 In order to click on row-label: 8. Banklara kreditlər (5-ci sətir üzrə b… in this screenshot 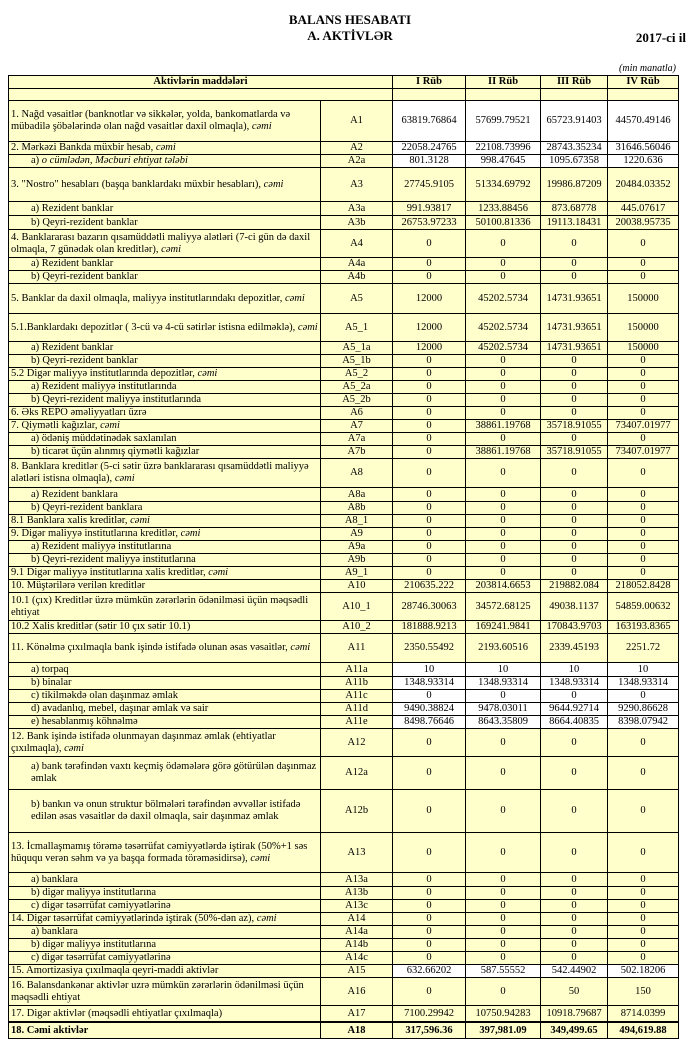, I will do `click(164, 473)`.